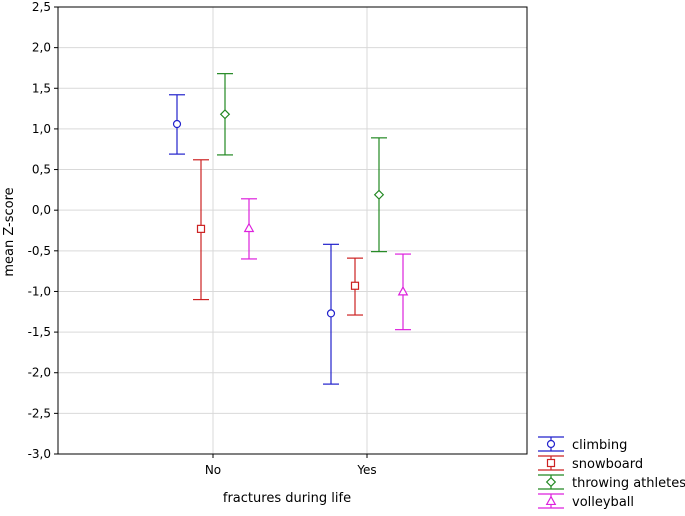  Describe the element at coordinates (551, 444) in the screenshot. I see `legend-marker-circle` at that location.